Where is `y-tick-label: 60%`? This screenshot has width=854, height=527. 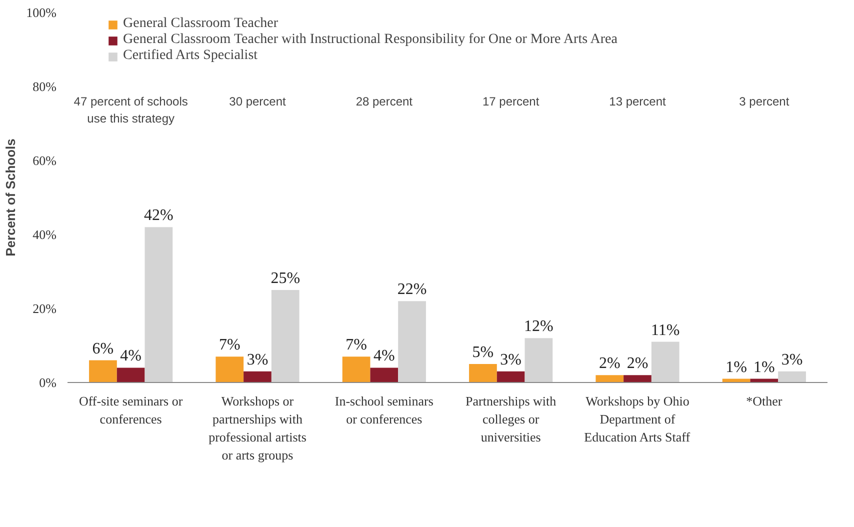 y-tick-label: 60% is located at coordinates (44, 160).